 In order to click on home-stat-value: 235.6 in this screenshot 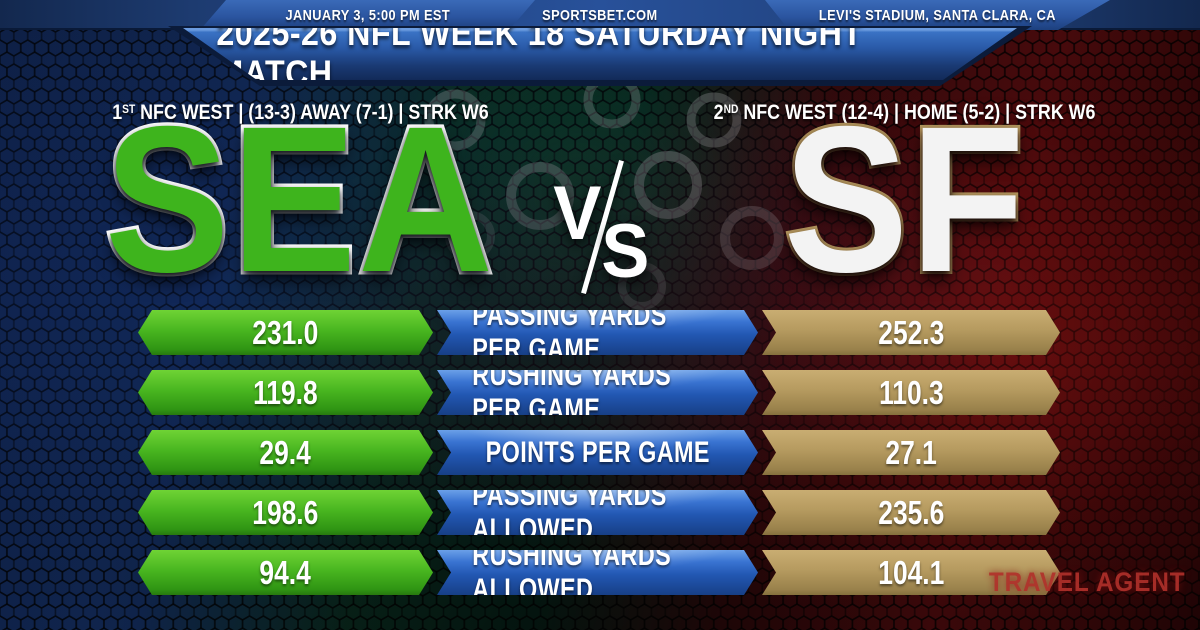, I will do `click(911, 512)`.